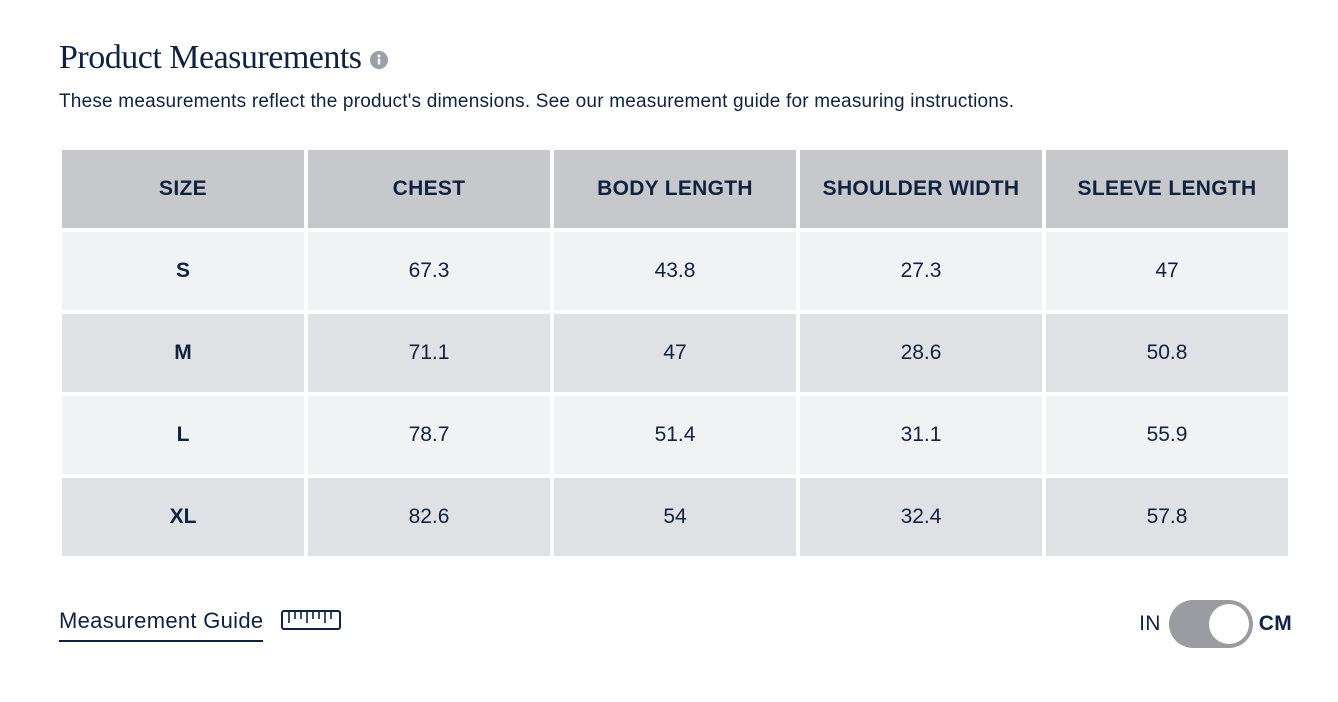 The width and height of the screenshot is (1338, 702). I want to click on unit-label-in: IN, so click(1150, 623).